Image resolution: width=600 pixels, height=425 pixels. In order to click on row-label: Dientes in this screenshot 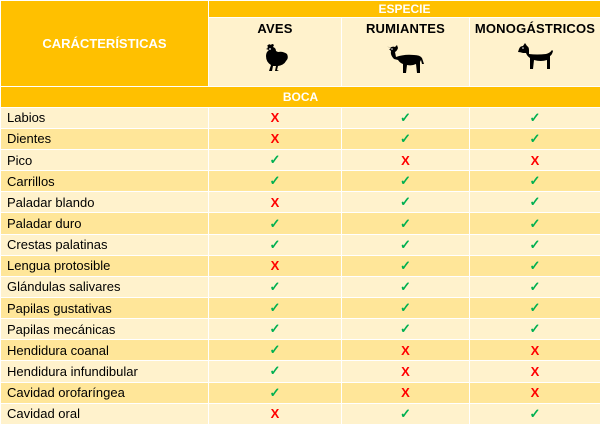, I will do `click(104, 139)`.